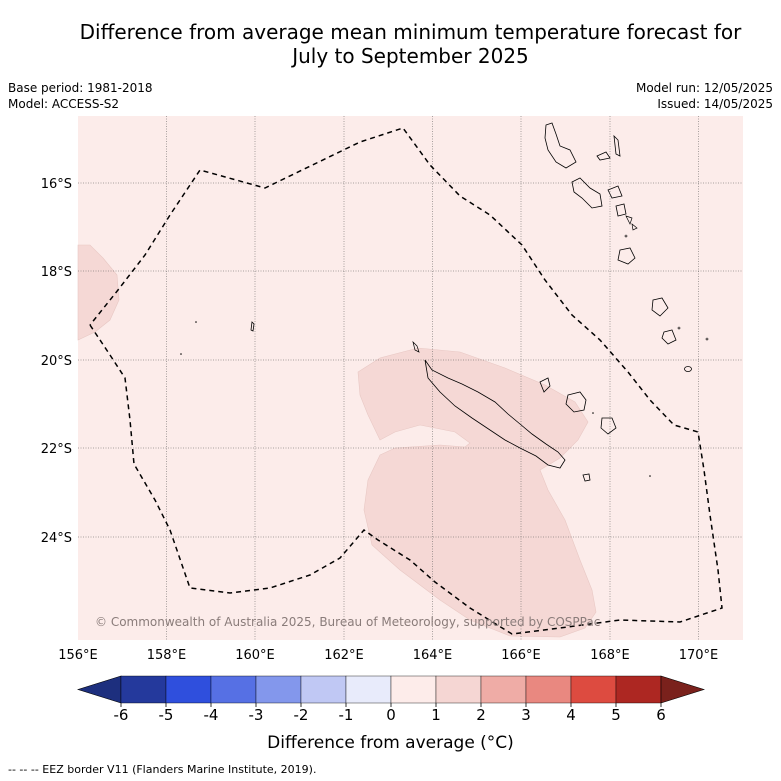 Image resolution: width=781 pixels, height=781 pixels. What do you see at coordinates (436, 715) in the screenshot?
I see `colorbar-tick-label: 1` at bounding box center [436, 715].